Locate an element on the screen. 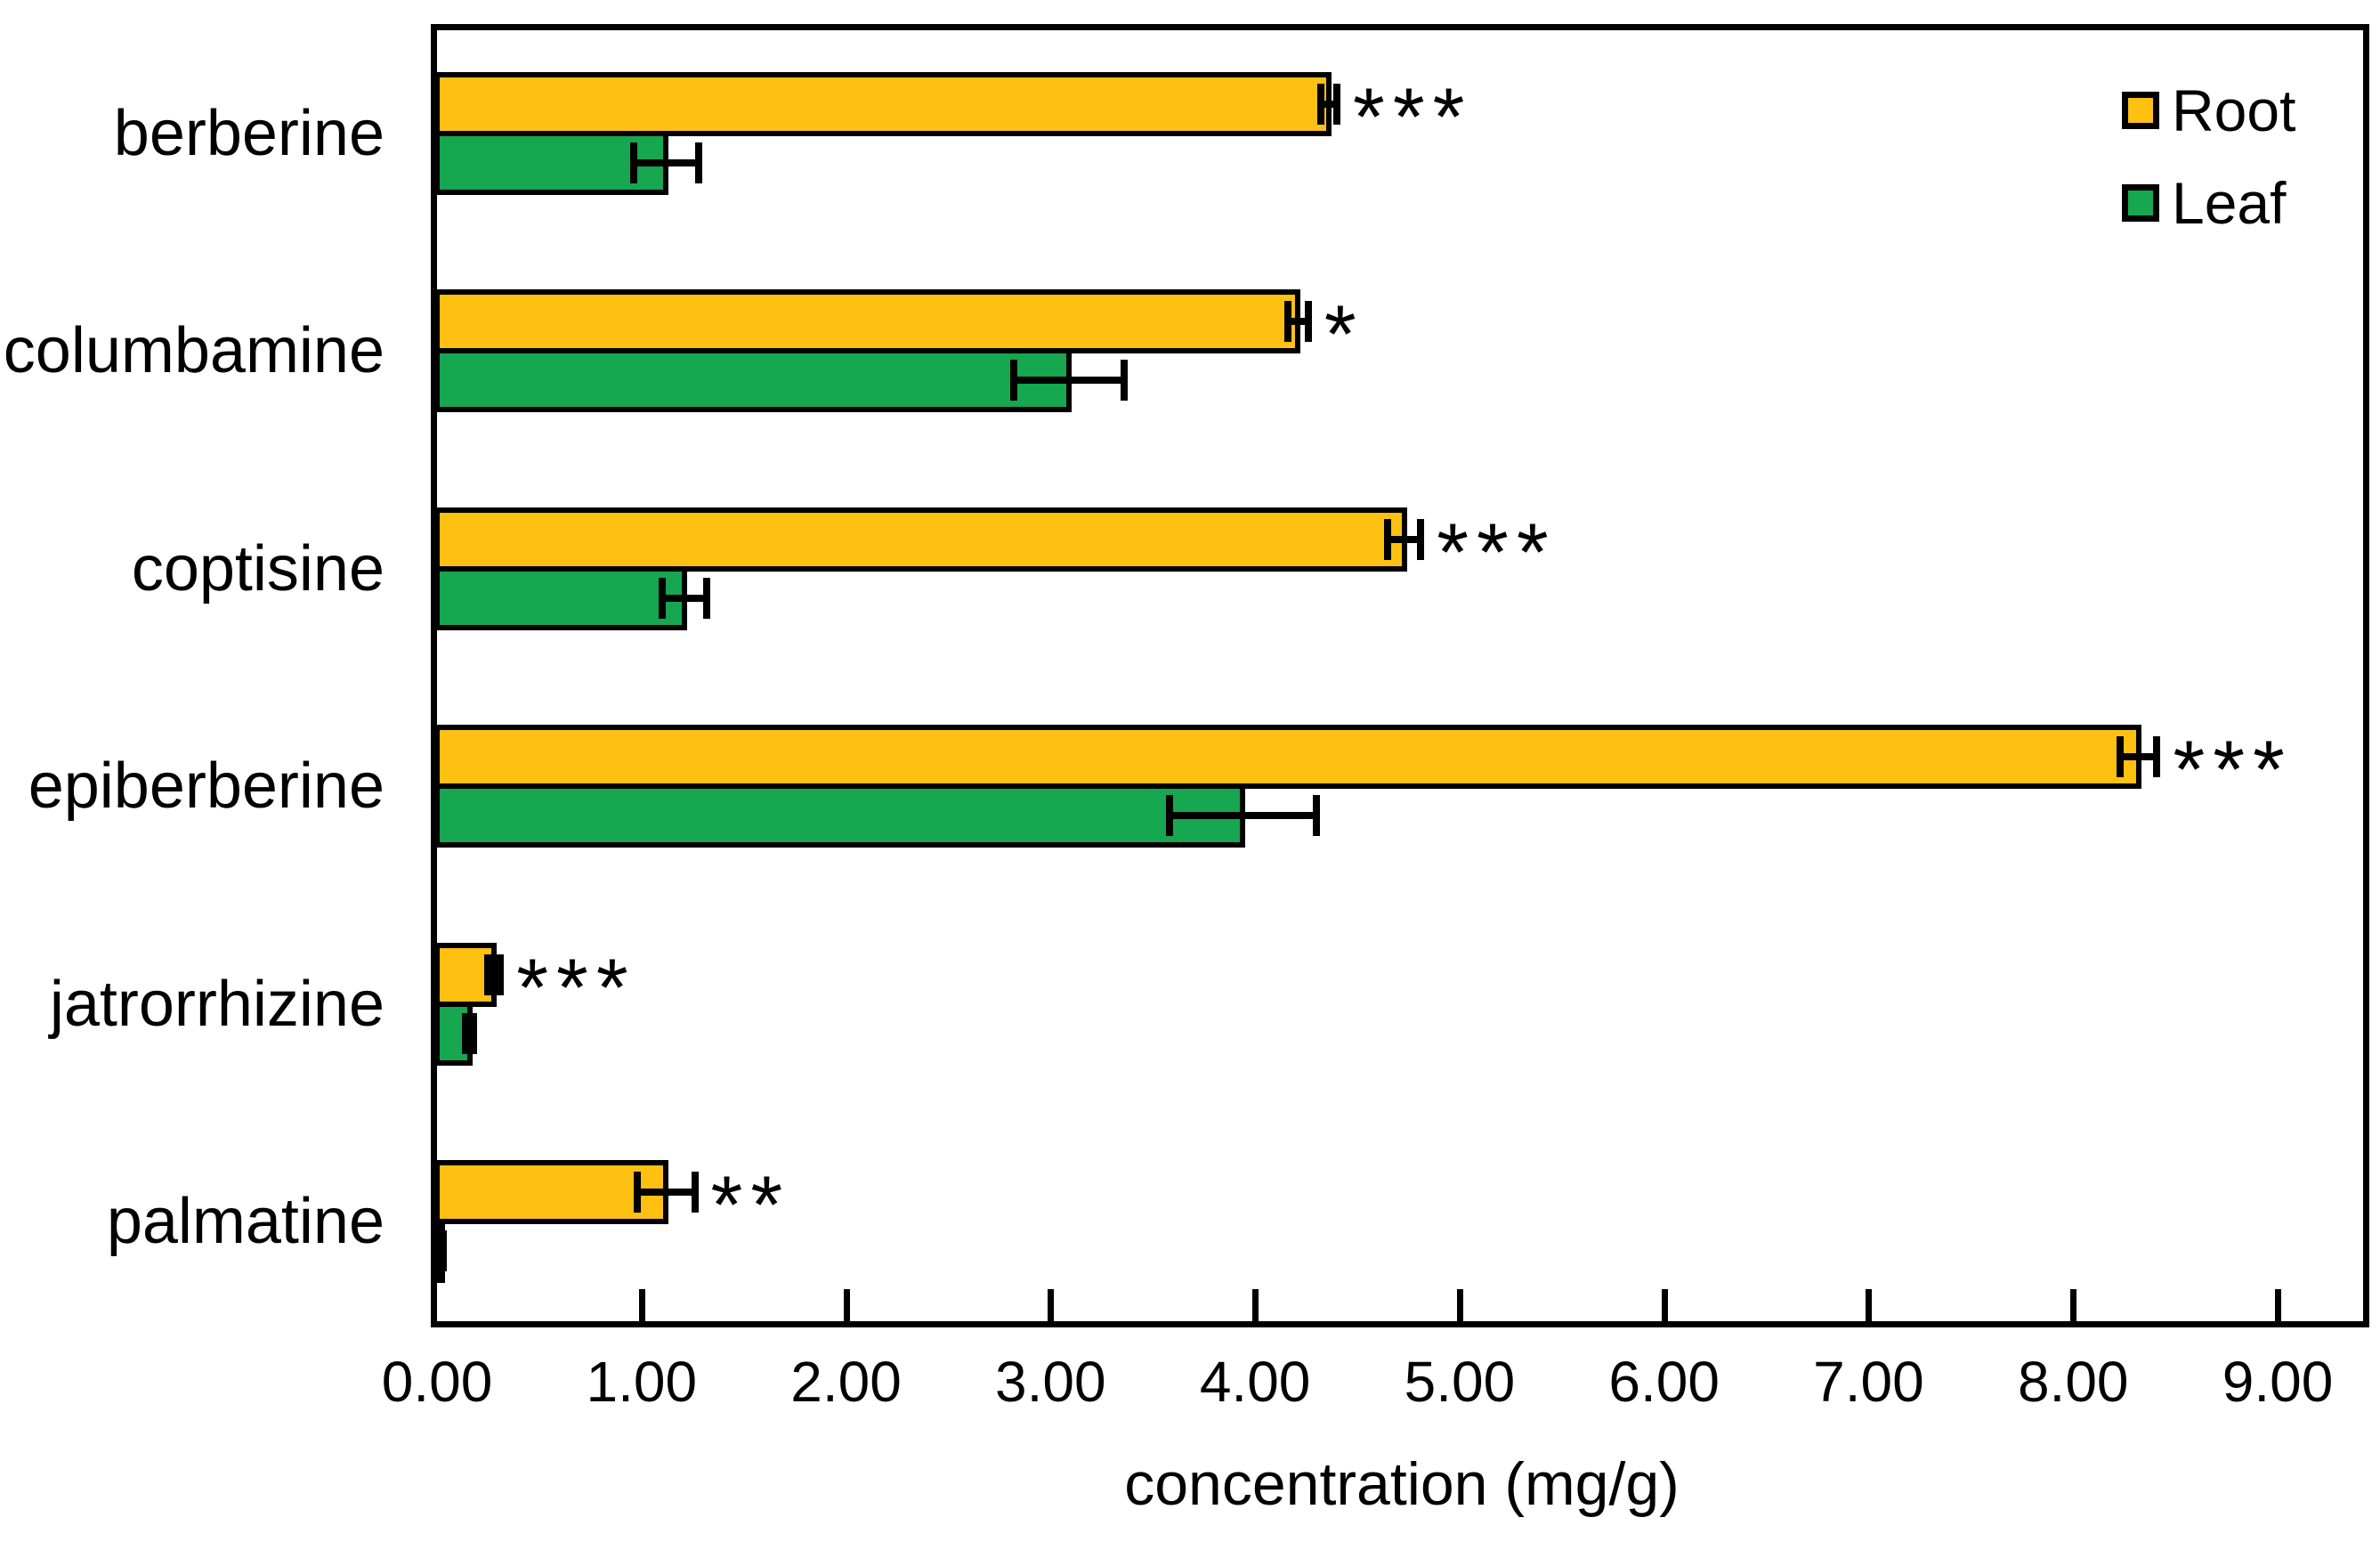  error-cap-right-leaf-columbamine is located at coordinates (1125, 381).